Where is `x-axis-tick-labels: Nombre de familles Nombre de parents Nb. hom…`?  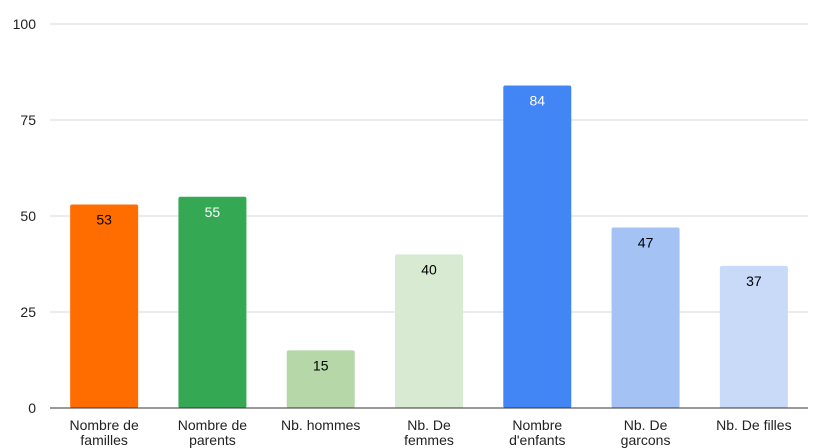 x-axis-tick-labels: Nombre de familles Nombre de parents Nb. hom… is located at coordinates (431, 432).